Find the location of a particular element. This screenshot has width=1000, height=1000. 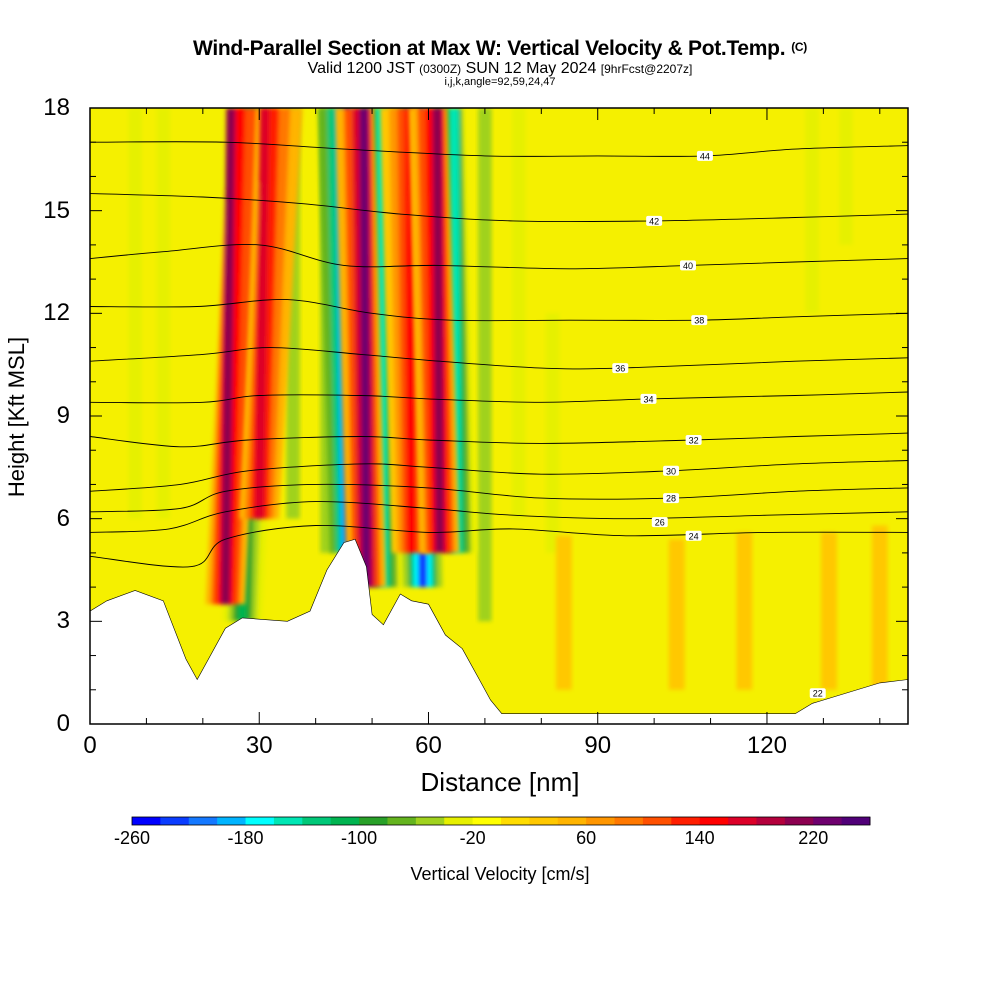

y-tick-label: 0 is located at coordinates (63, 723).